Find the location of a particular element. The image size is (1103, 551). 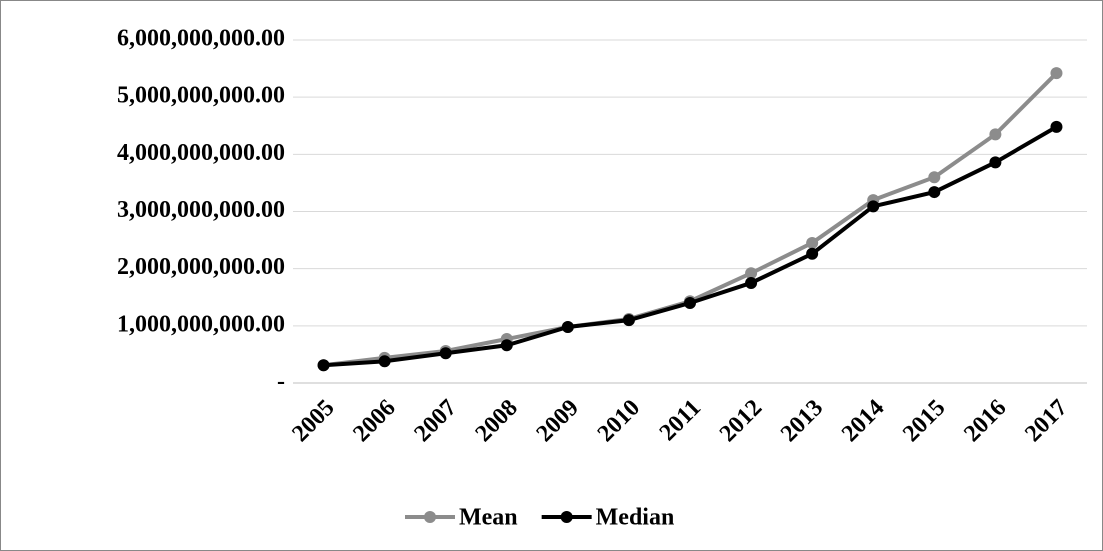

y-tick-label: 2,000,000,000.00 is located at coordinates (201, 267).